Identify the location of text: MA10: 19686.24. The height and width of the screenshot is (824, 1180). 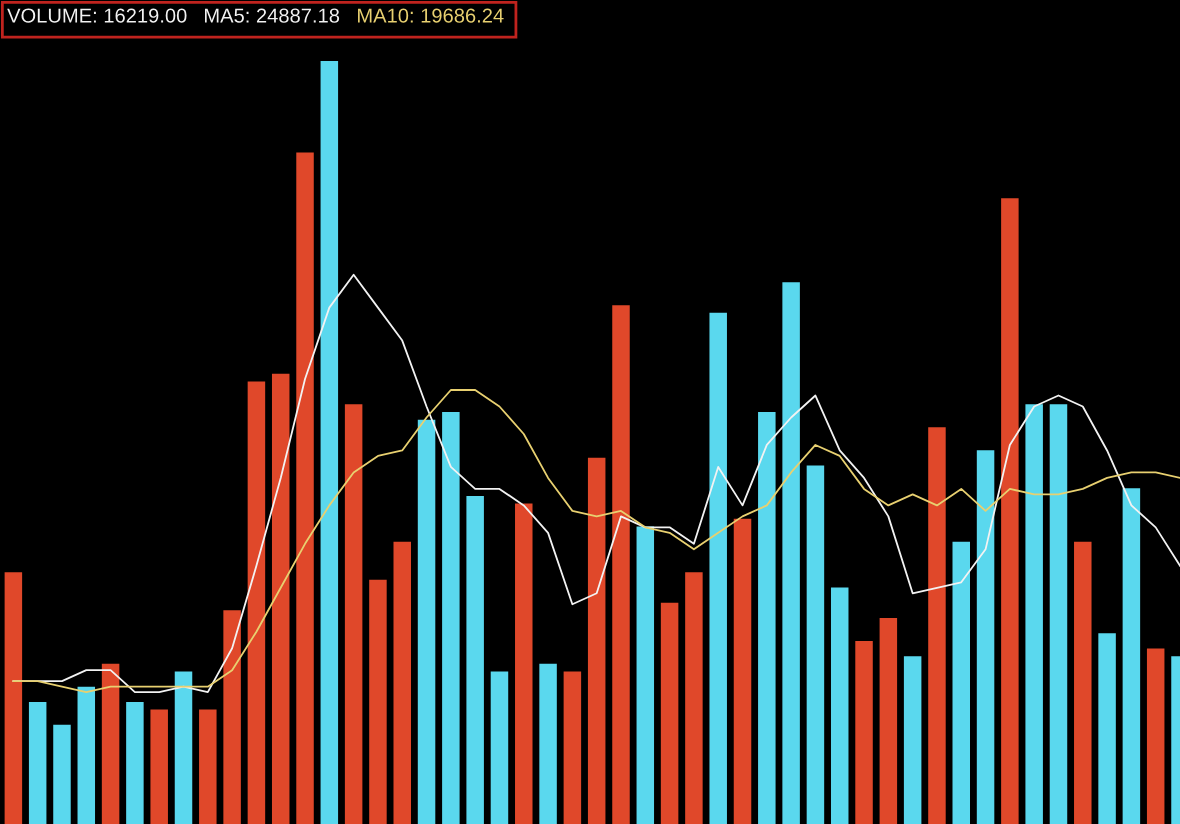
(431, 15).